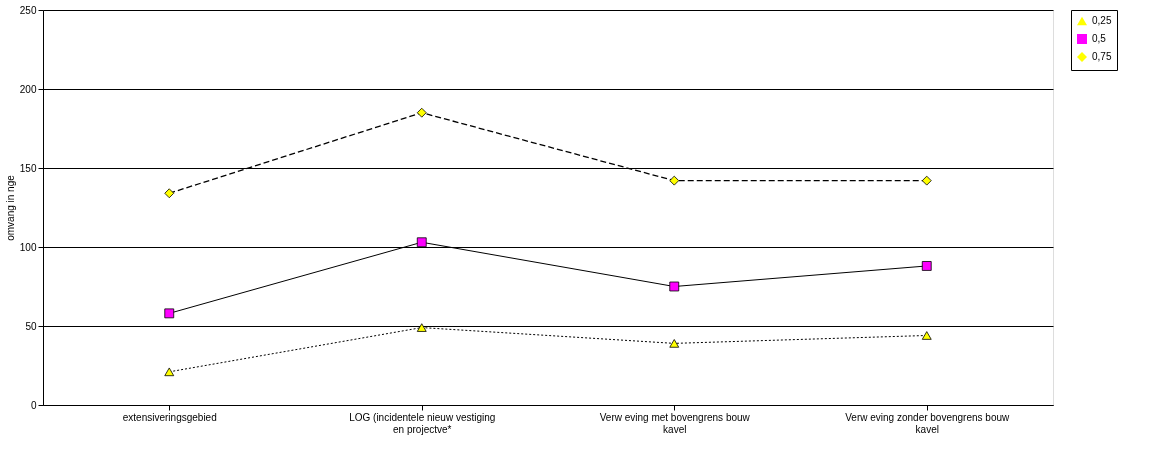 The image size is (1166, 456). What do you see at coordinates (28, 168) in the screenshot?
I see `y-tick-label: 150` at bounding box center [28, 168].